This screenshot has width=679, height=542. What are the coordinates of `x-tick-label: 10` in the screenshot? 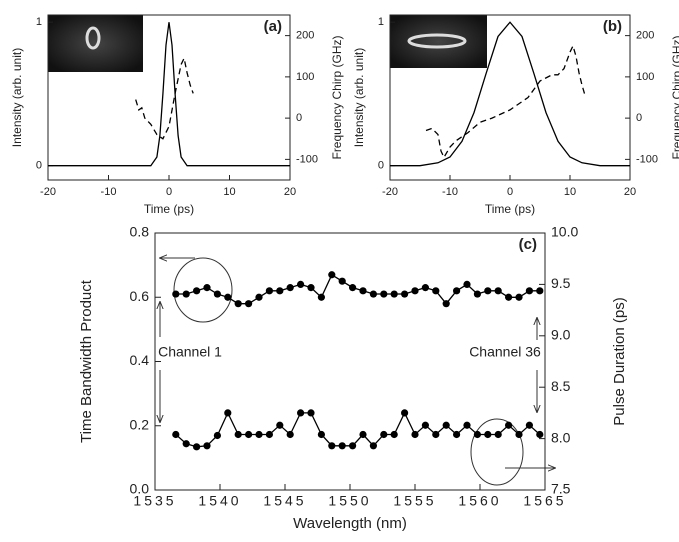 It's located at (229, 192).